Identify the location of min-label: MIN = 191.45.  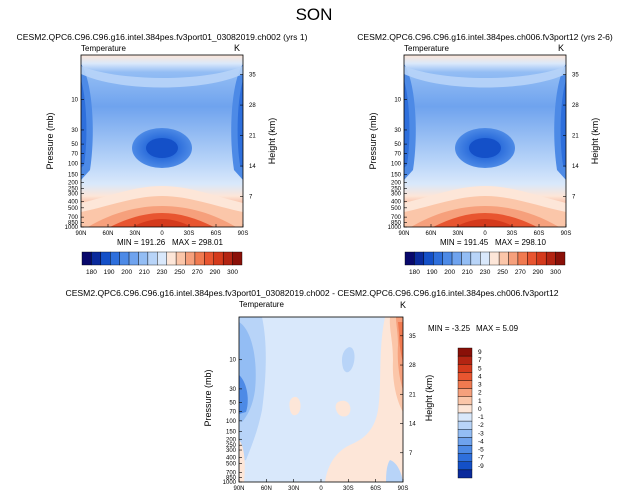
(464, 242).